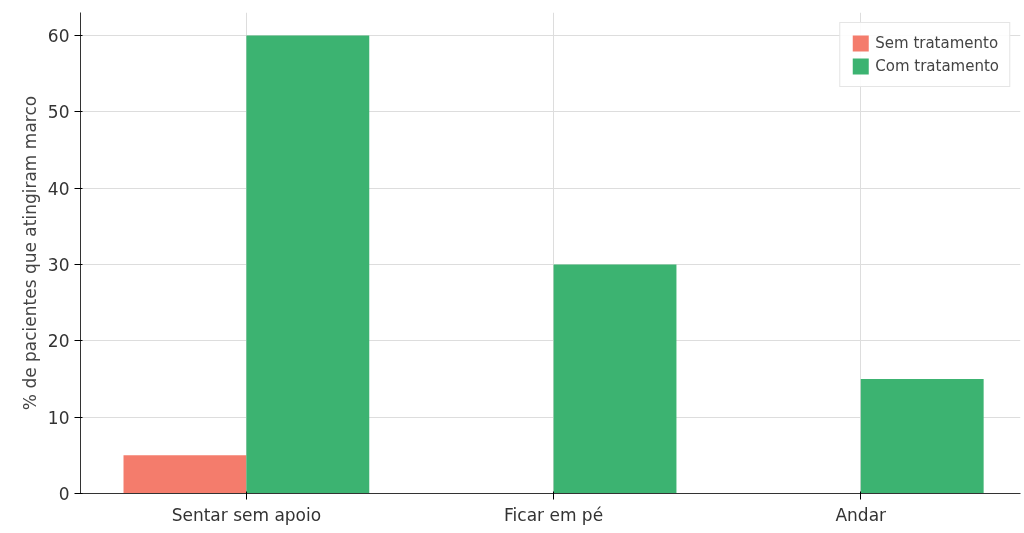 Image resolution: width=1024 pixels, height=533 pixels. What do you see at coordinates (861, 514) in the screenshot?
I see `x-tick-label: Andar` at bounding box center [861, 514].